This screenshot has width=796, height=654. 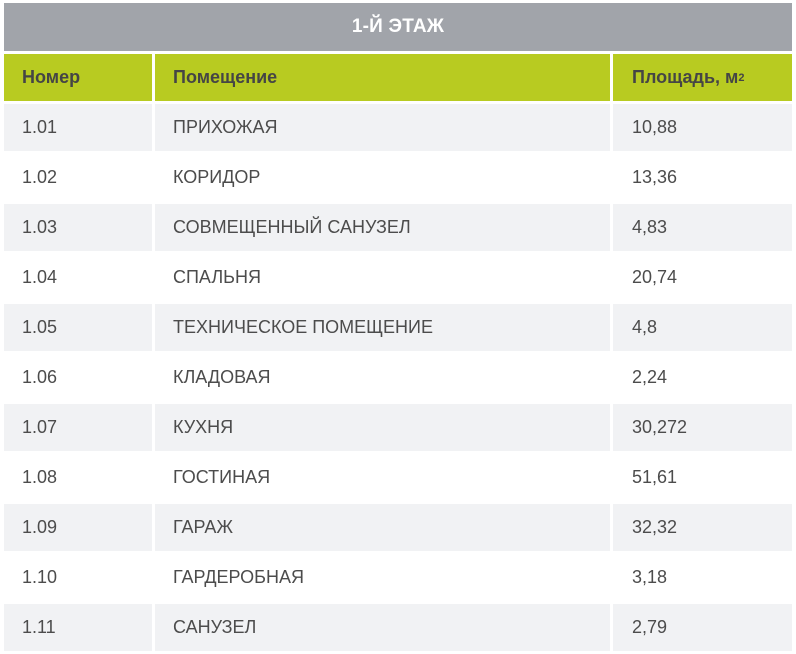 What do you see at coordinates (702, 577) in the screenshot?
I see `cell-area: 3,18` at bounding box center [702, 577].